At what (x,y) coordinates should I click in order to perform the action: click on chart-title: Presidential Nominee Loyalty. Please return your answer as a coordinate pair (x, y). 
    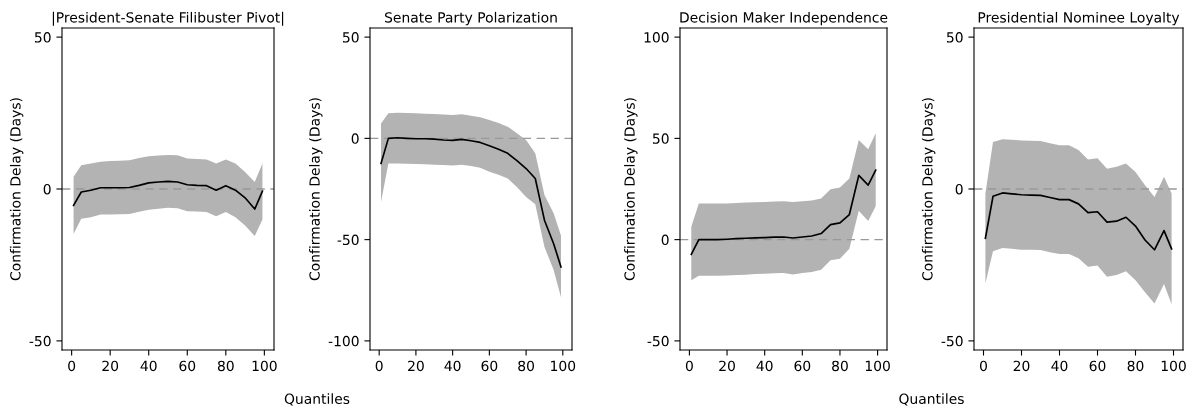
    Looking at the image, I should click on (1079, 18).